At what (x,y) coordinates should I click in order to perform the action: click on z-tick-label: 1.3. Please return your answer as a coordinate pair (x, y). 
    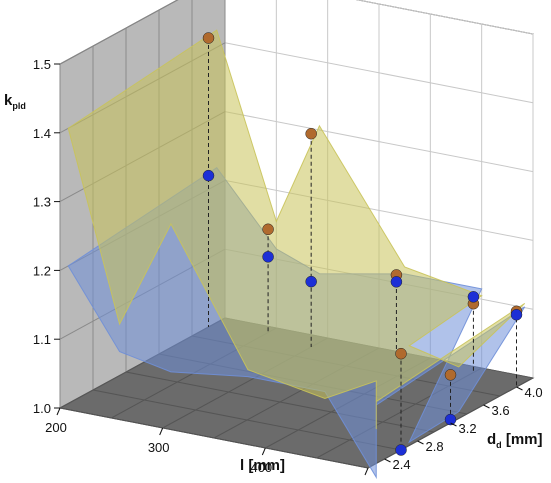
    Looking at the image, I should click on (42, 202).